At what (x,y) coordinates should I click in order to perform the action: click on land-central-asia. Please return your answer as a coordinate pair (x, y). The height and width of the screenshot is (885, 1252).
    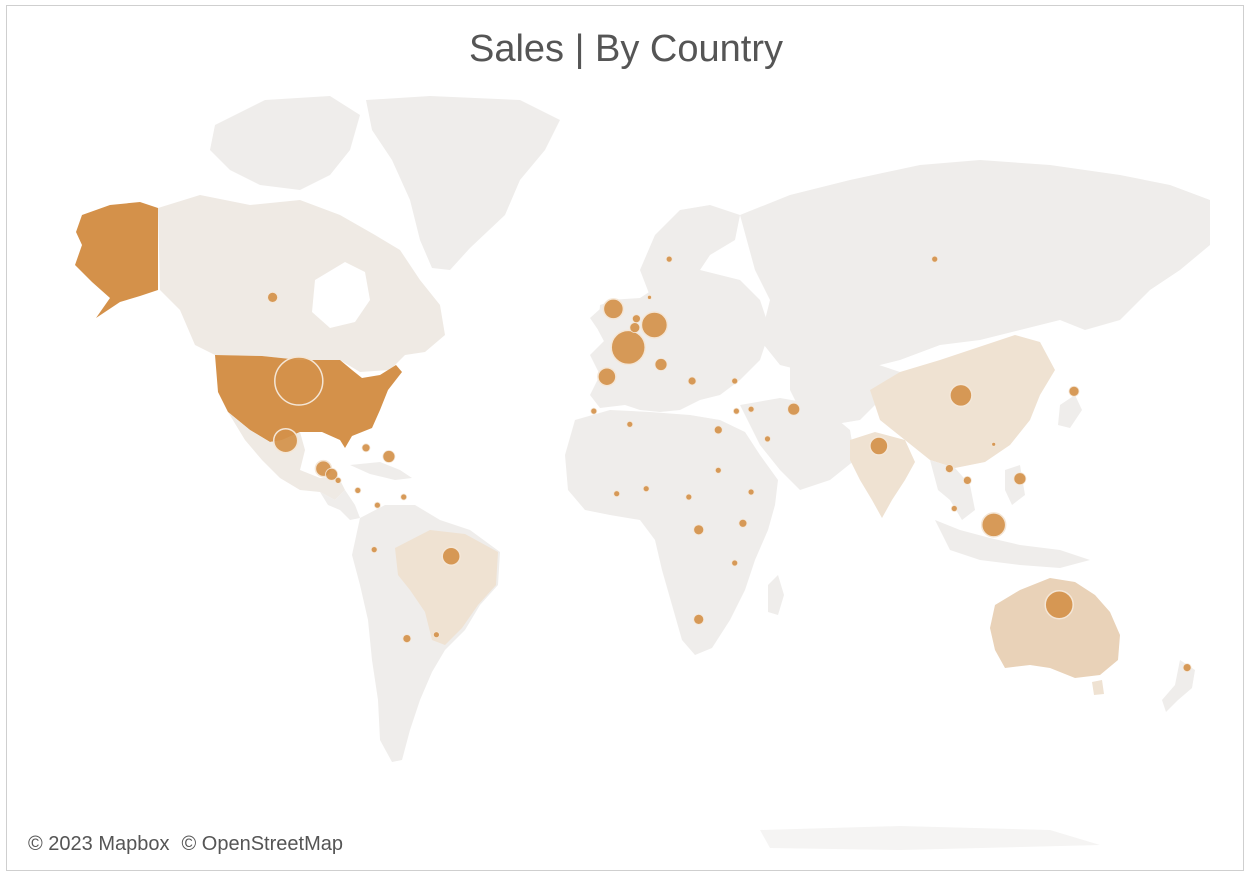
    Looking at the image, I should click on (845, 392).